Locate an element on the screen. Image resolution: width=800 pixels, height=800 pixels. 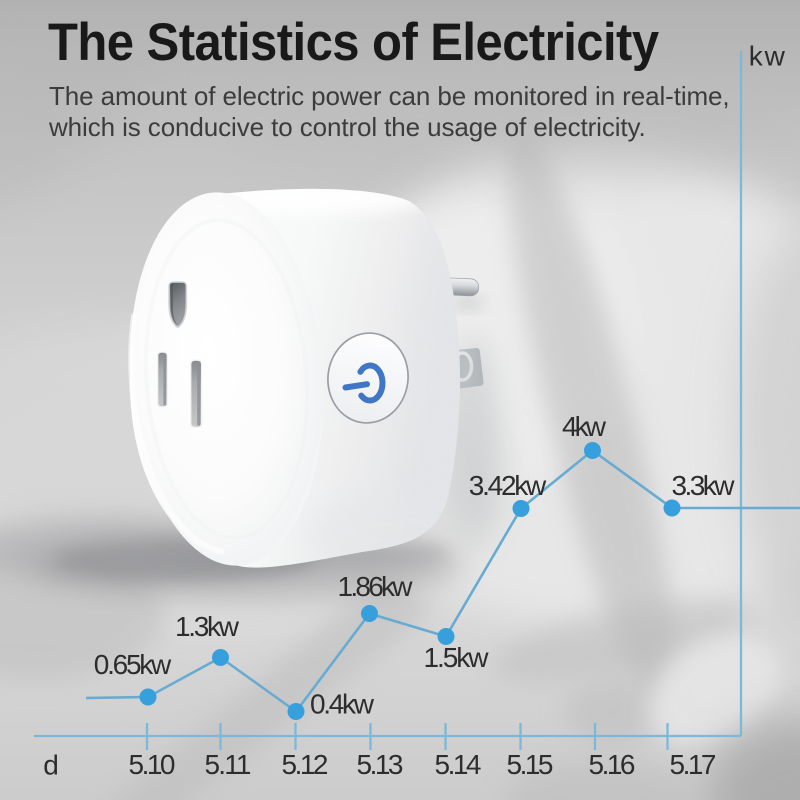
svg-text: 1.3kw is located at coordinates (207, 626).